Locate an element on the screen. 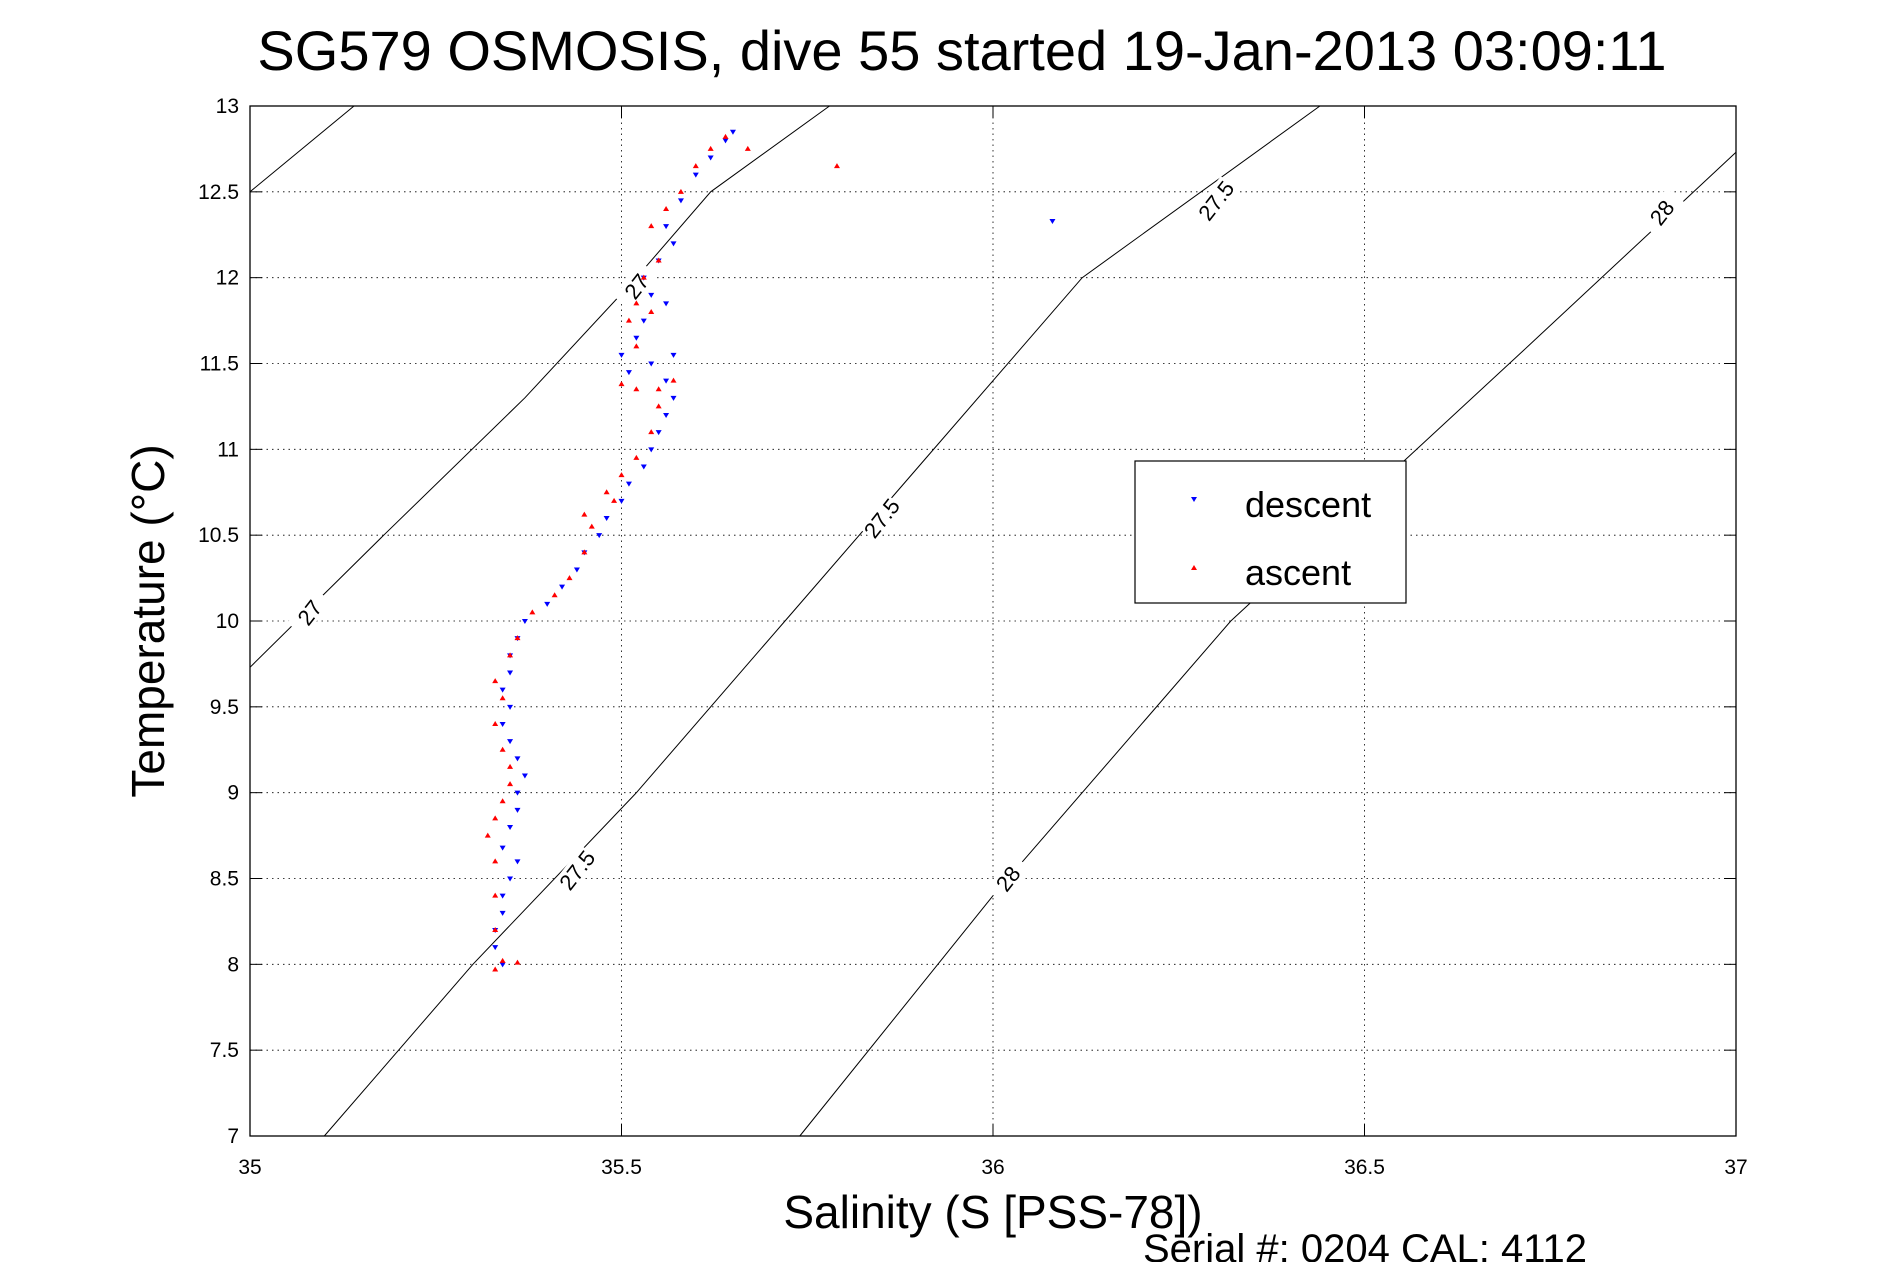 The image size is (1891, 1262). y-tick-label: 13 is located at coordinates (227, 106).